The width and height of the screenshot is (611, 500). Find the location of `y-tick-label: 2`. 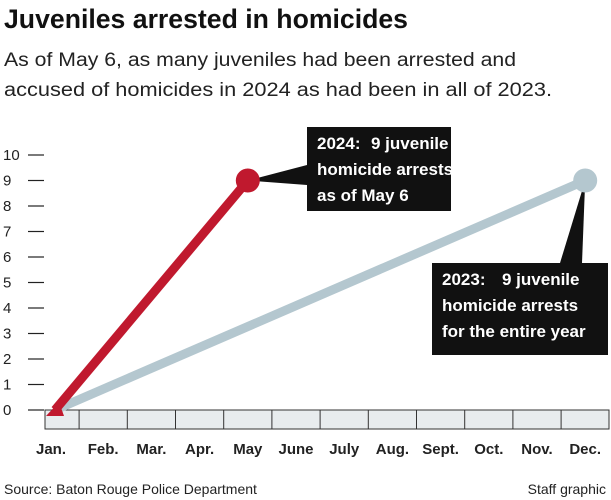

y-tick-label: 2 is located at coordinates (7, 359).